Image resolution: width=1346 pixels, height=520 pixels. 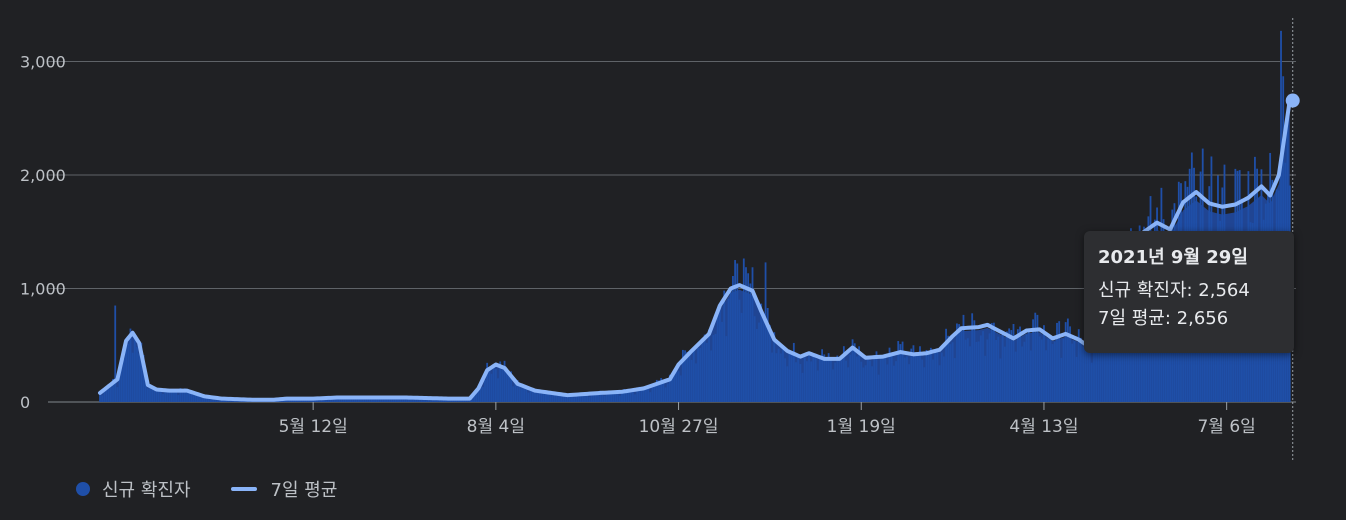 I want to click on tooltip-new-cases: 신규 확진자: 2,564, so click(x=1174, y=290).